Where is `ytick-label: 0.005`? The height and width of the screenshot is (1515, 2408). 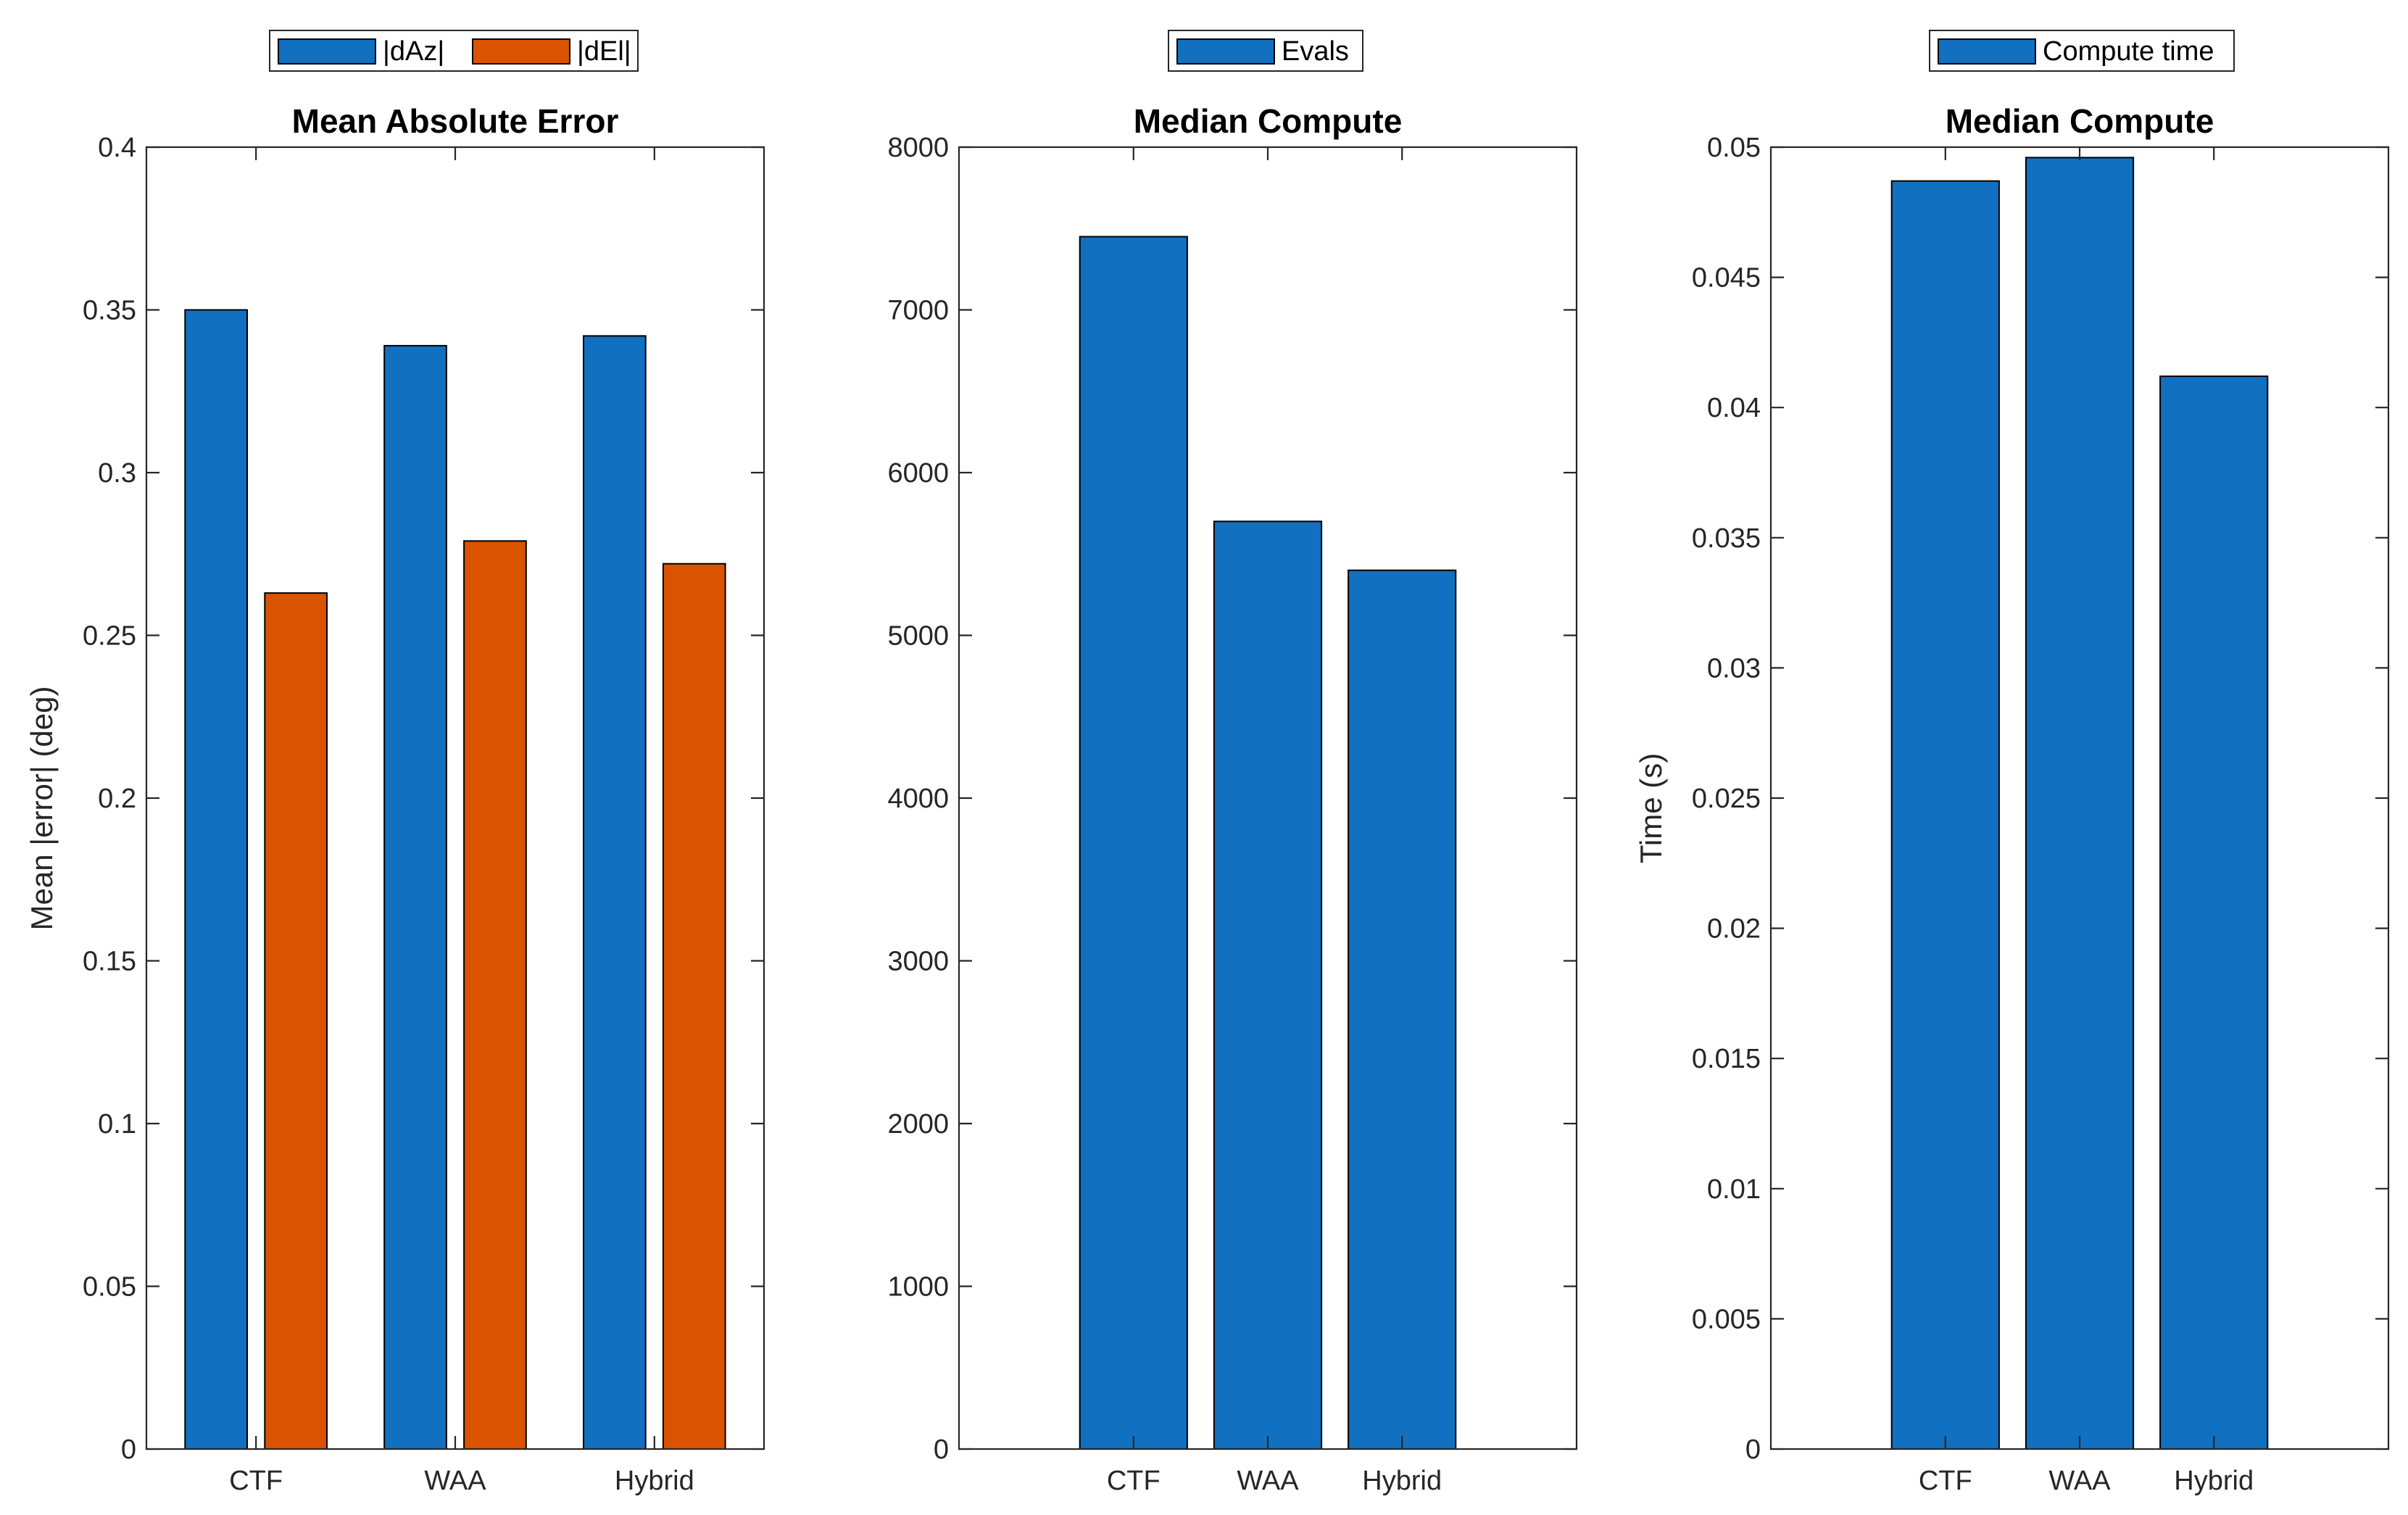 ytick-label: 0.005 is located at coordinates (1726, 1319).